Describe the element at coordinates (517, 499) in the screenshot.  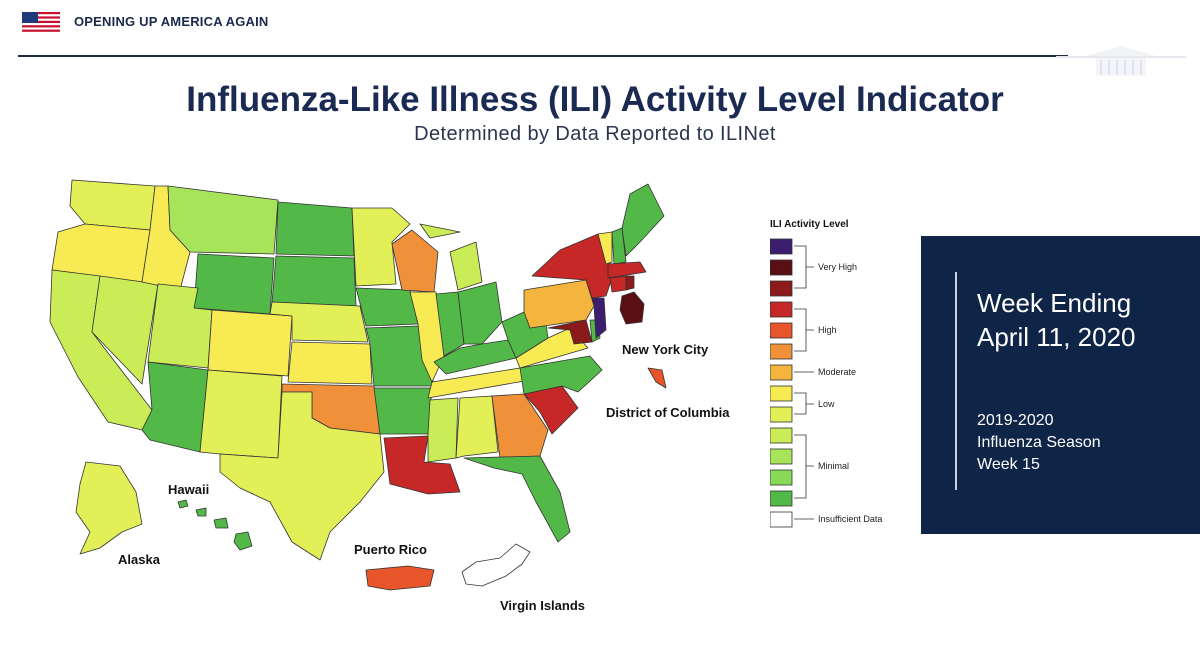
I see `state-florida` at that location.